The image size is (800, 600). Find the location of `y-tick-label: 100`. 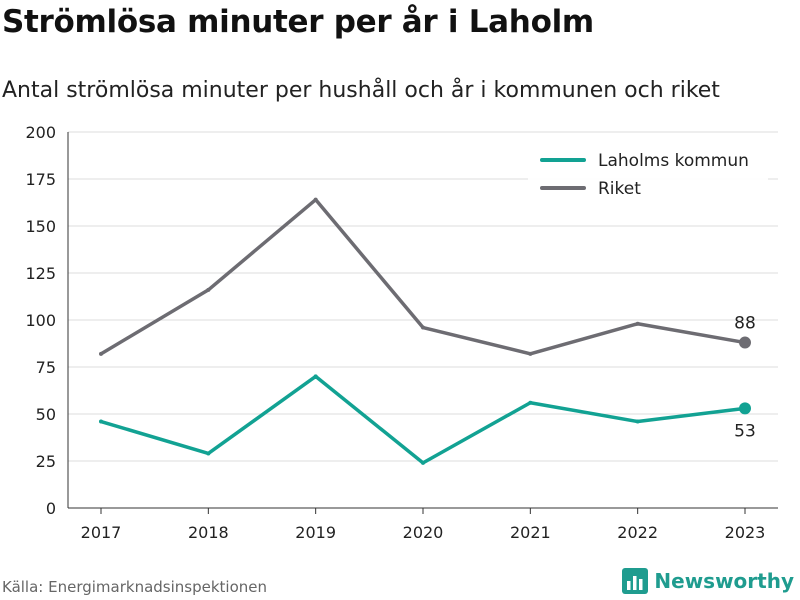

y-tick-label: 100 is located at coordinates (40, 320).